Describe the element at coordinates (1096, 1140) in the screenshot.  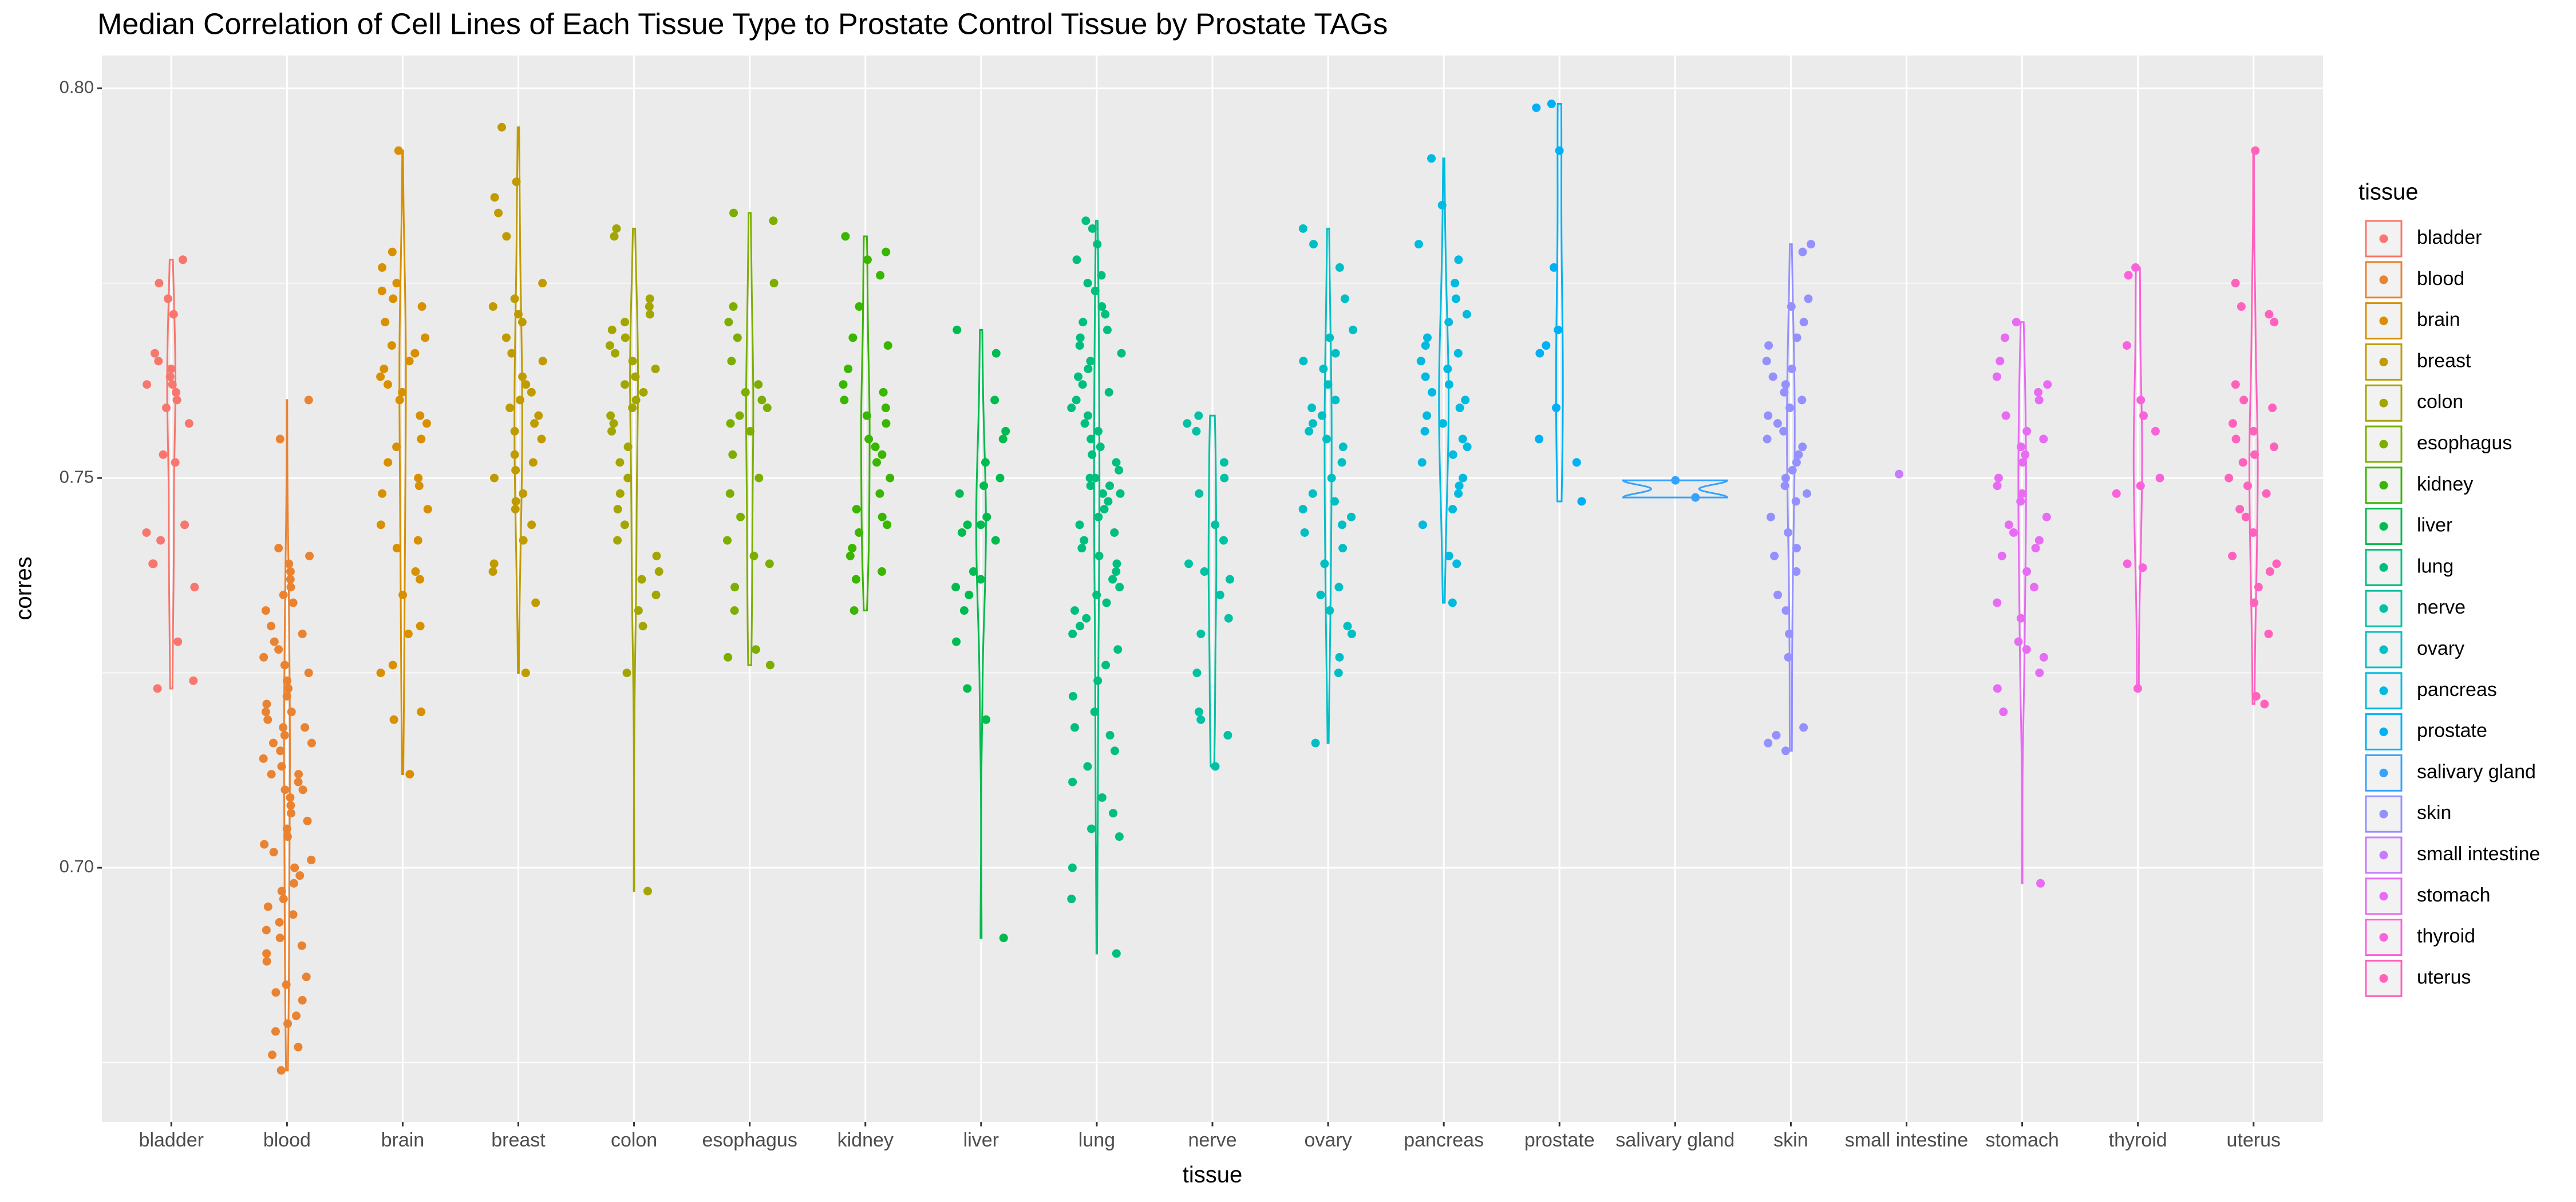
I see `x-tick-label: lung` at that location.